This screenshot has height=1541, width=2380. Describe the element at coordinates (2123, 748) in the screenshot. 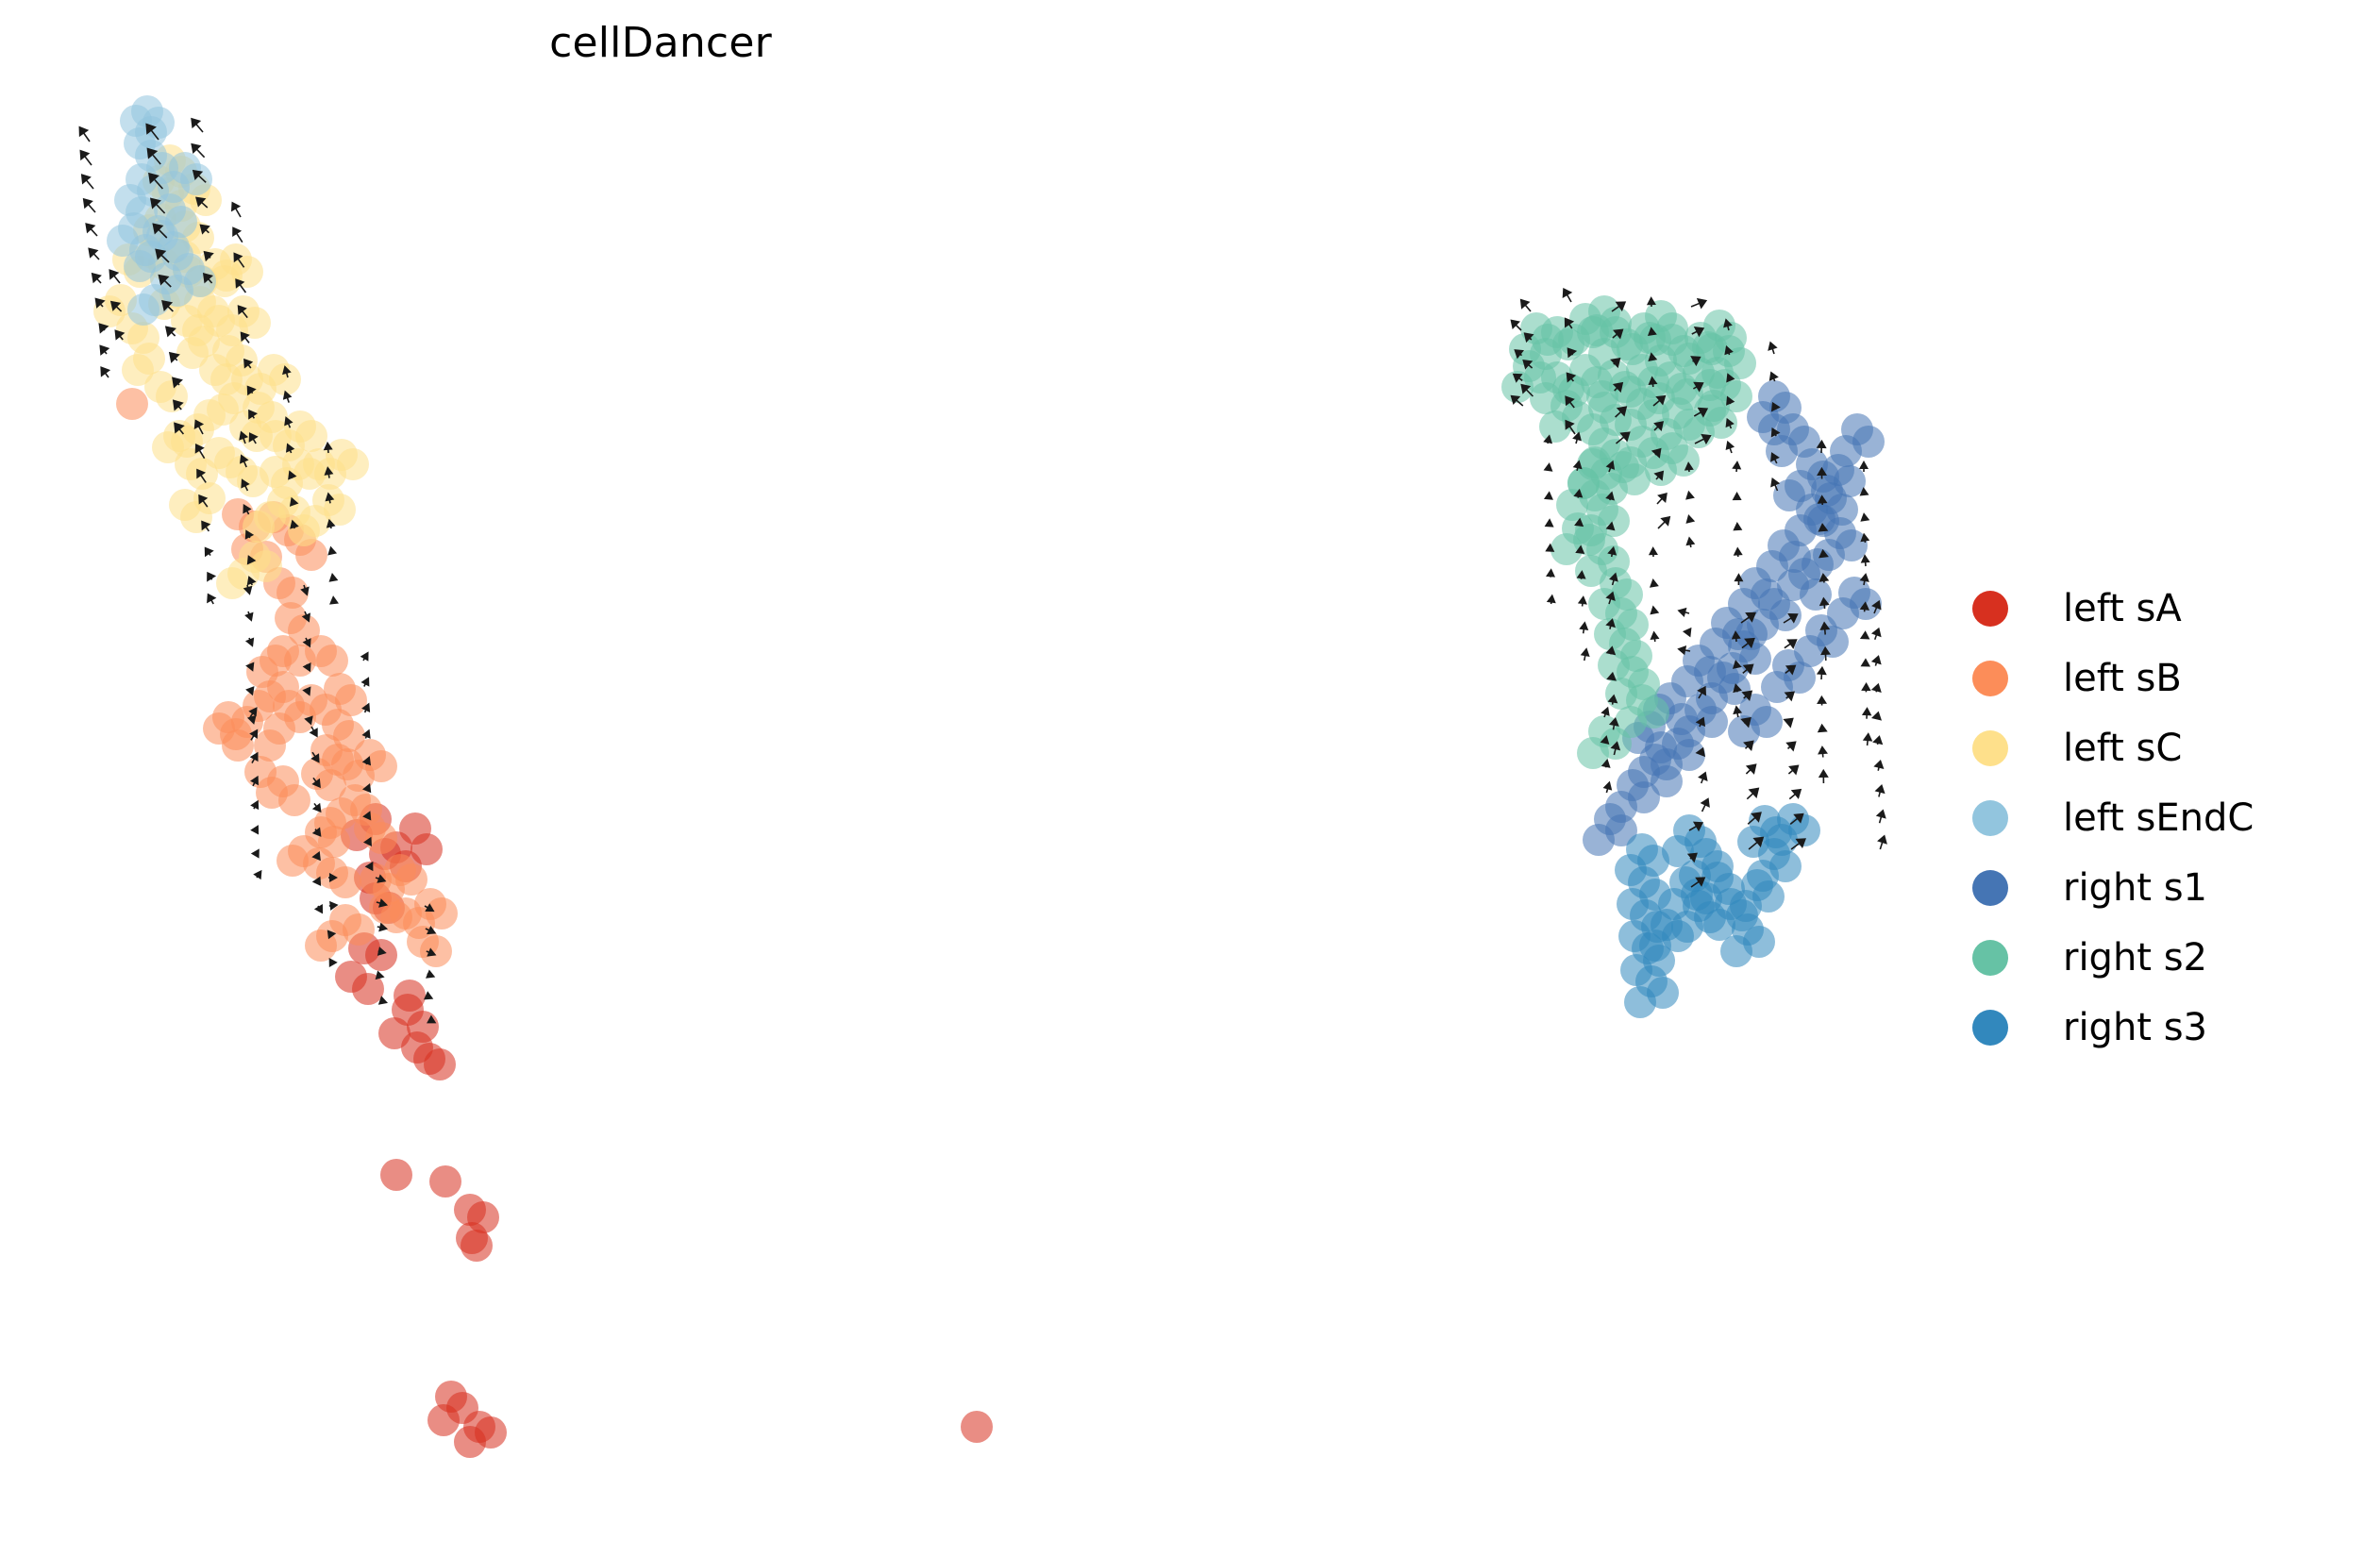

I see `legend-item-label: left sC` at that location.